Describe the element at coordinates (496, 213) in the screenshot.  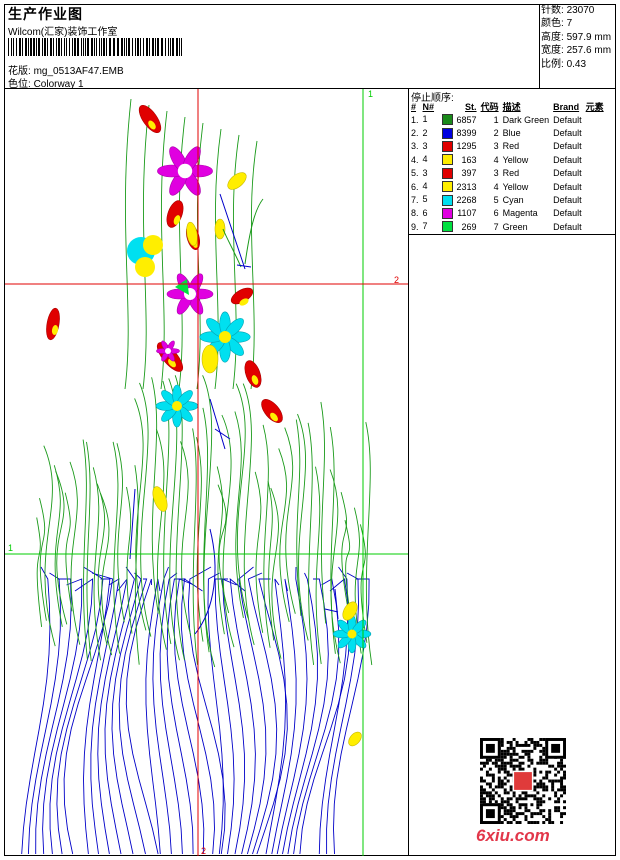
I see `cell-code: 6` at that location.